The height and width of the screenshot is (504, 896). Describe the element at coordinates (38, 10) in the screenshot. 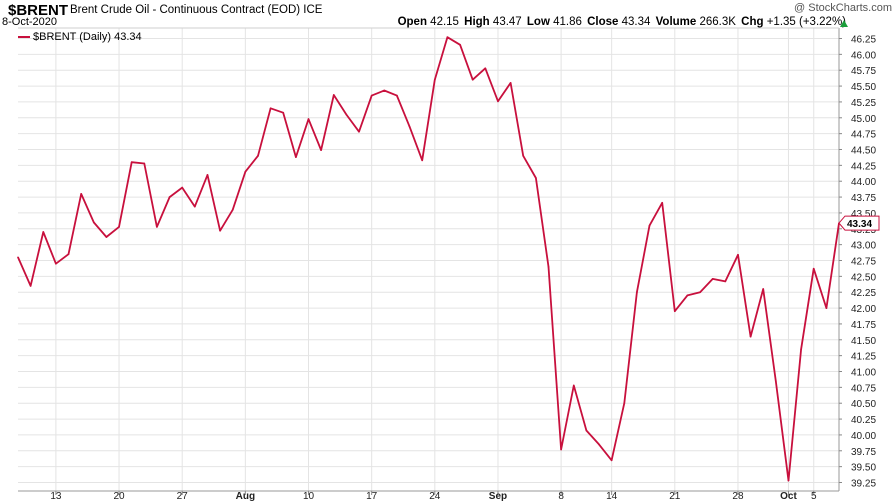

I see `symbol-label: $BRENT` at that location.